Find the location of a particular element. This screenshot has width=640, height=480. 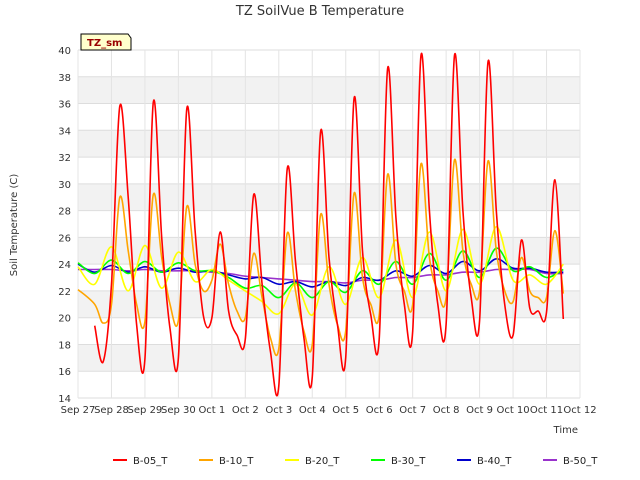

y-tick-label: 20 is located at coordinates (64, 319).